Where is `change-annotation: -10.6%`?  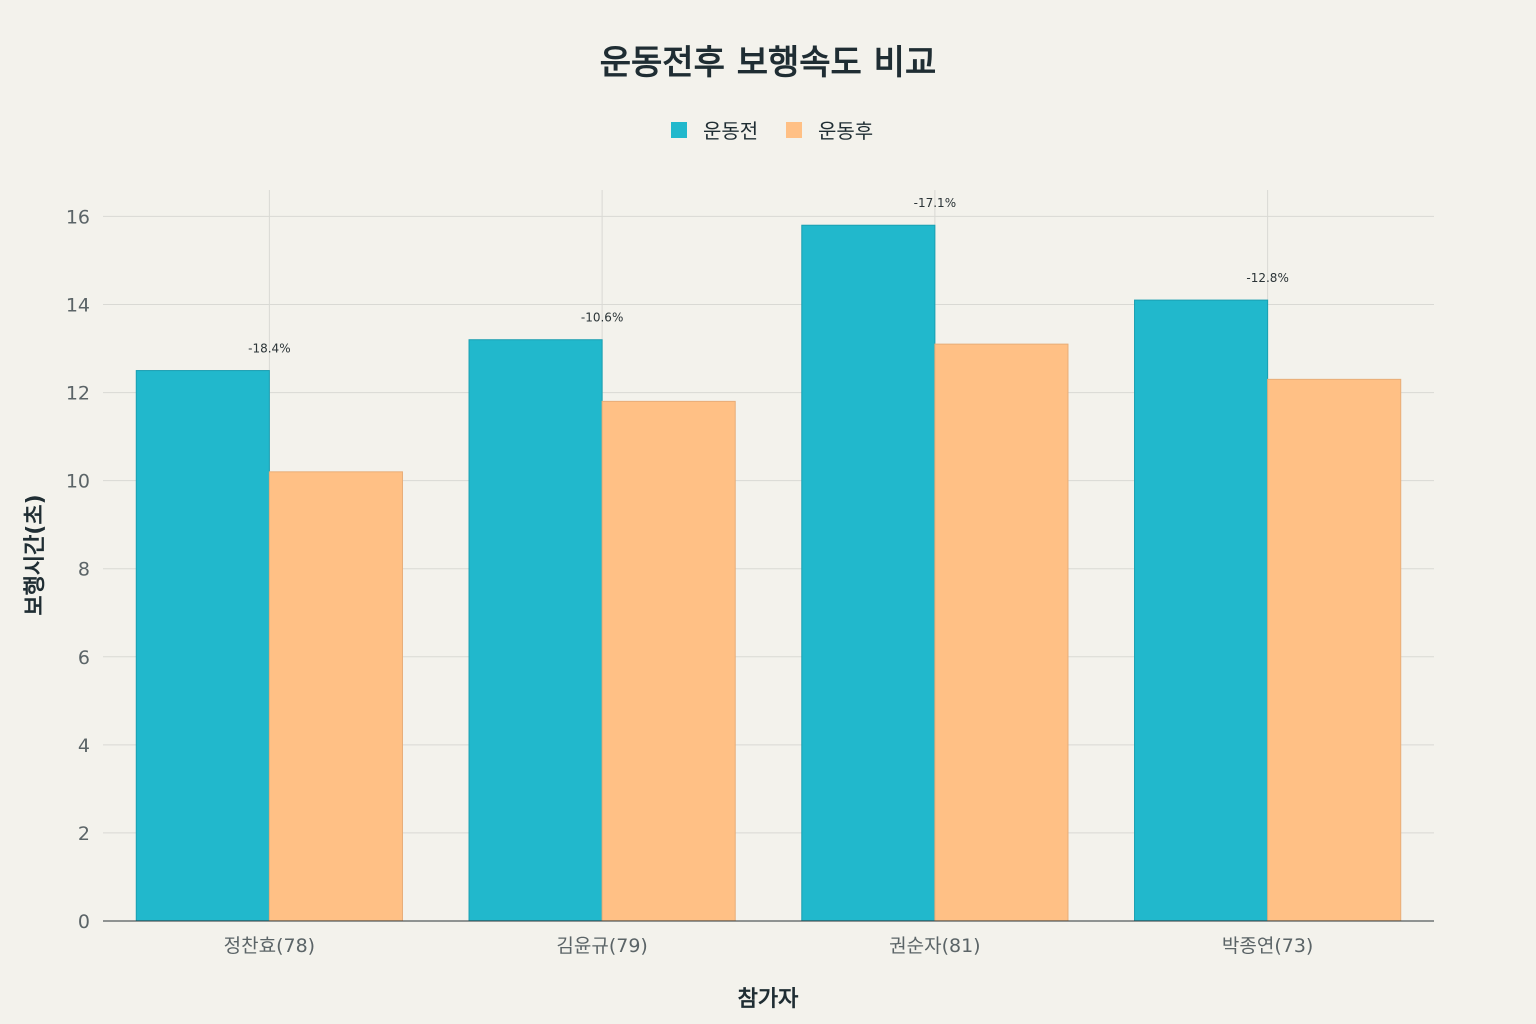 change-annotation: -10.6% is located at coordinates (602, 318).